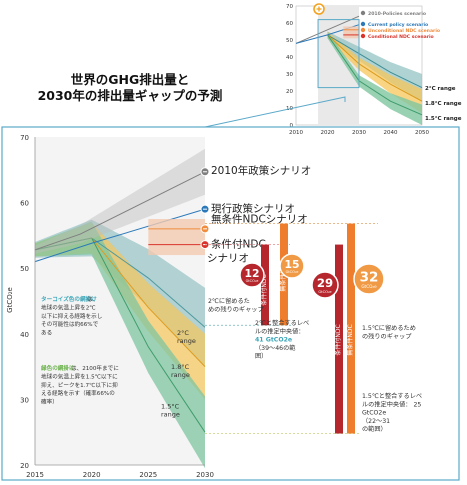 Image resolution: width=467 pixels, height=485 pixels. What do you see at coordinates (401, 37) in the screenshot?
I see `inset-legend-label: Conditional NDC scenario` at bounding box center [401, 37].